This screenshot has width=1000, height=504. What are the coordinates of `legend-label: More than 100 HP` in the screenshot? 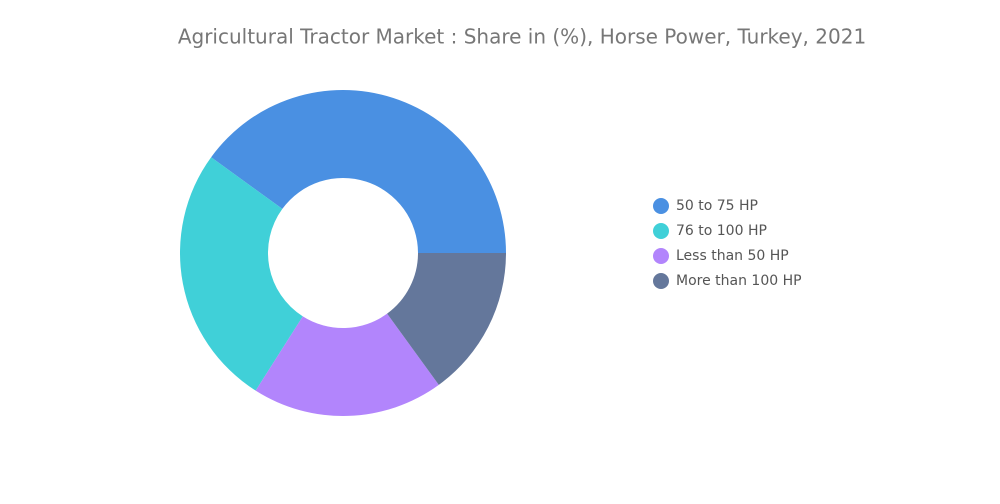 It's located at (739, 281).